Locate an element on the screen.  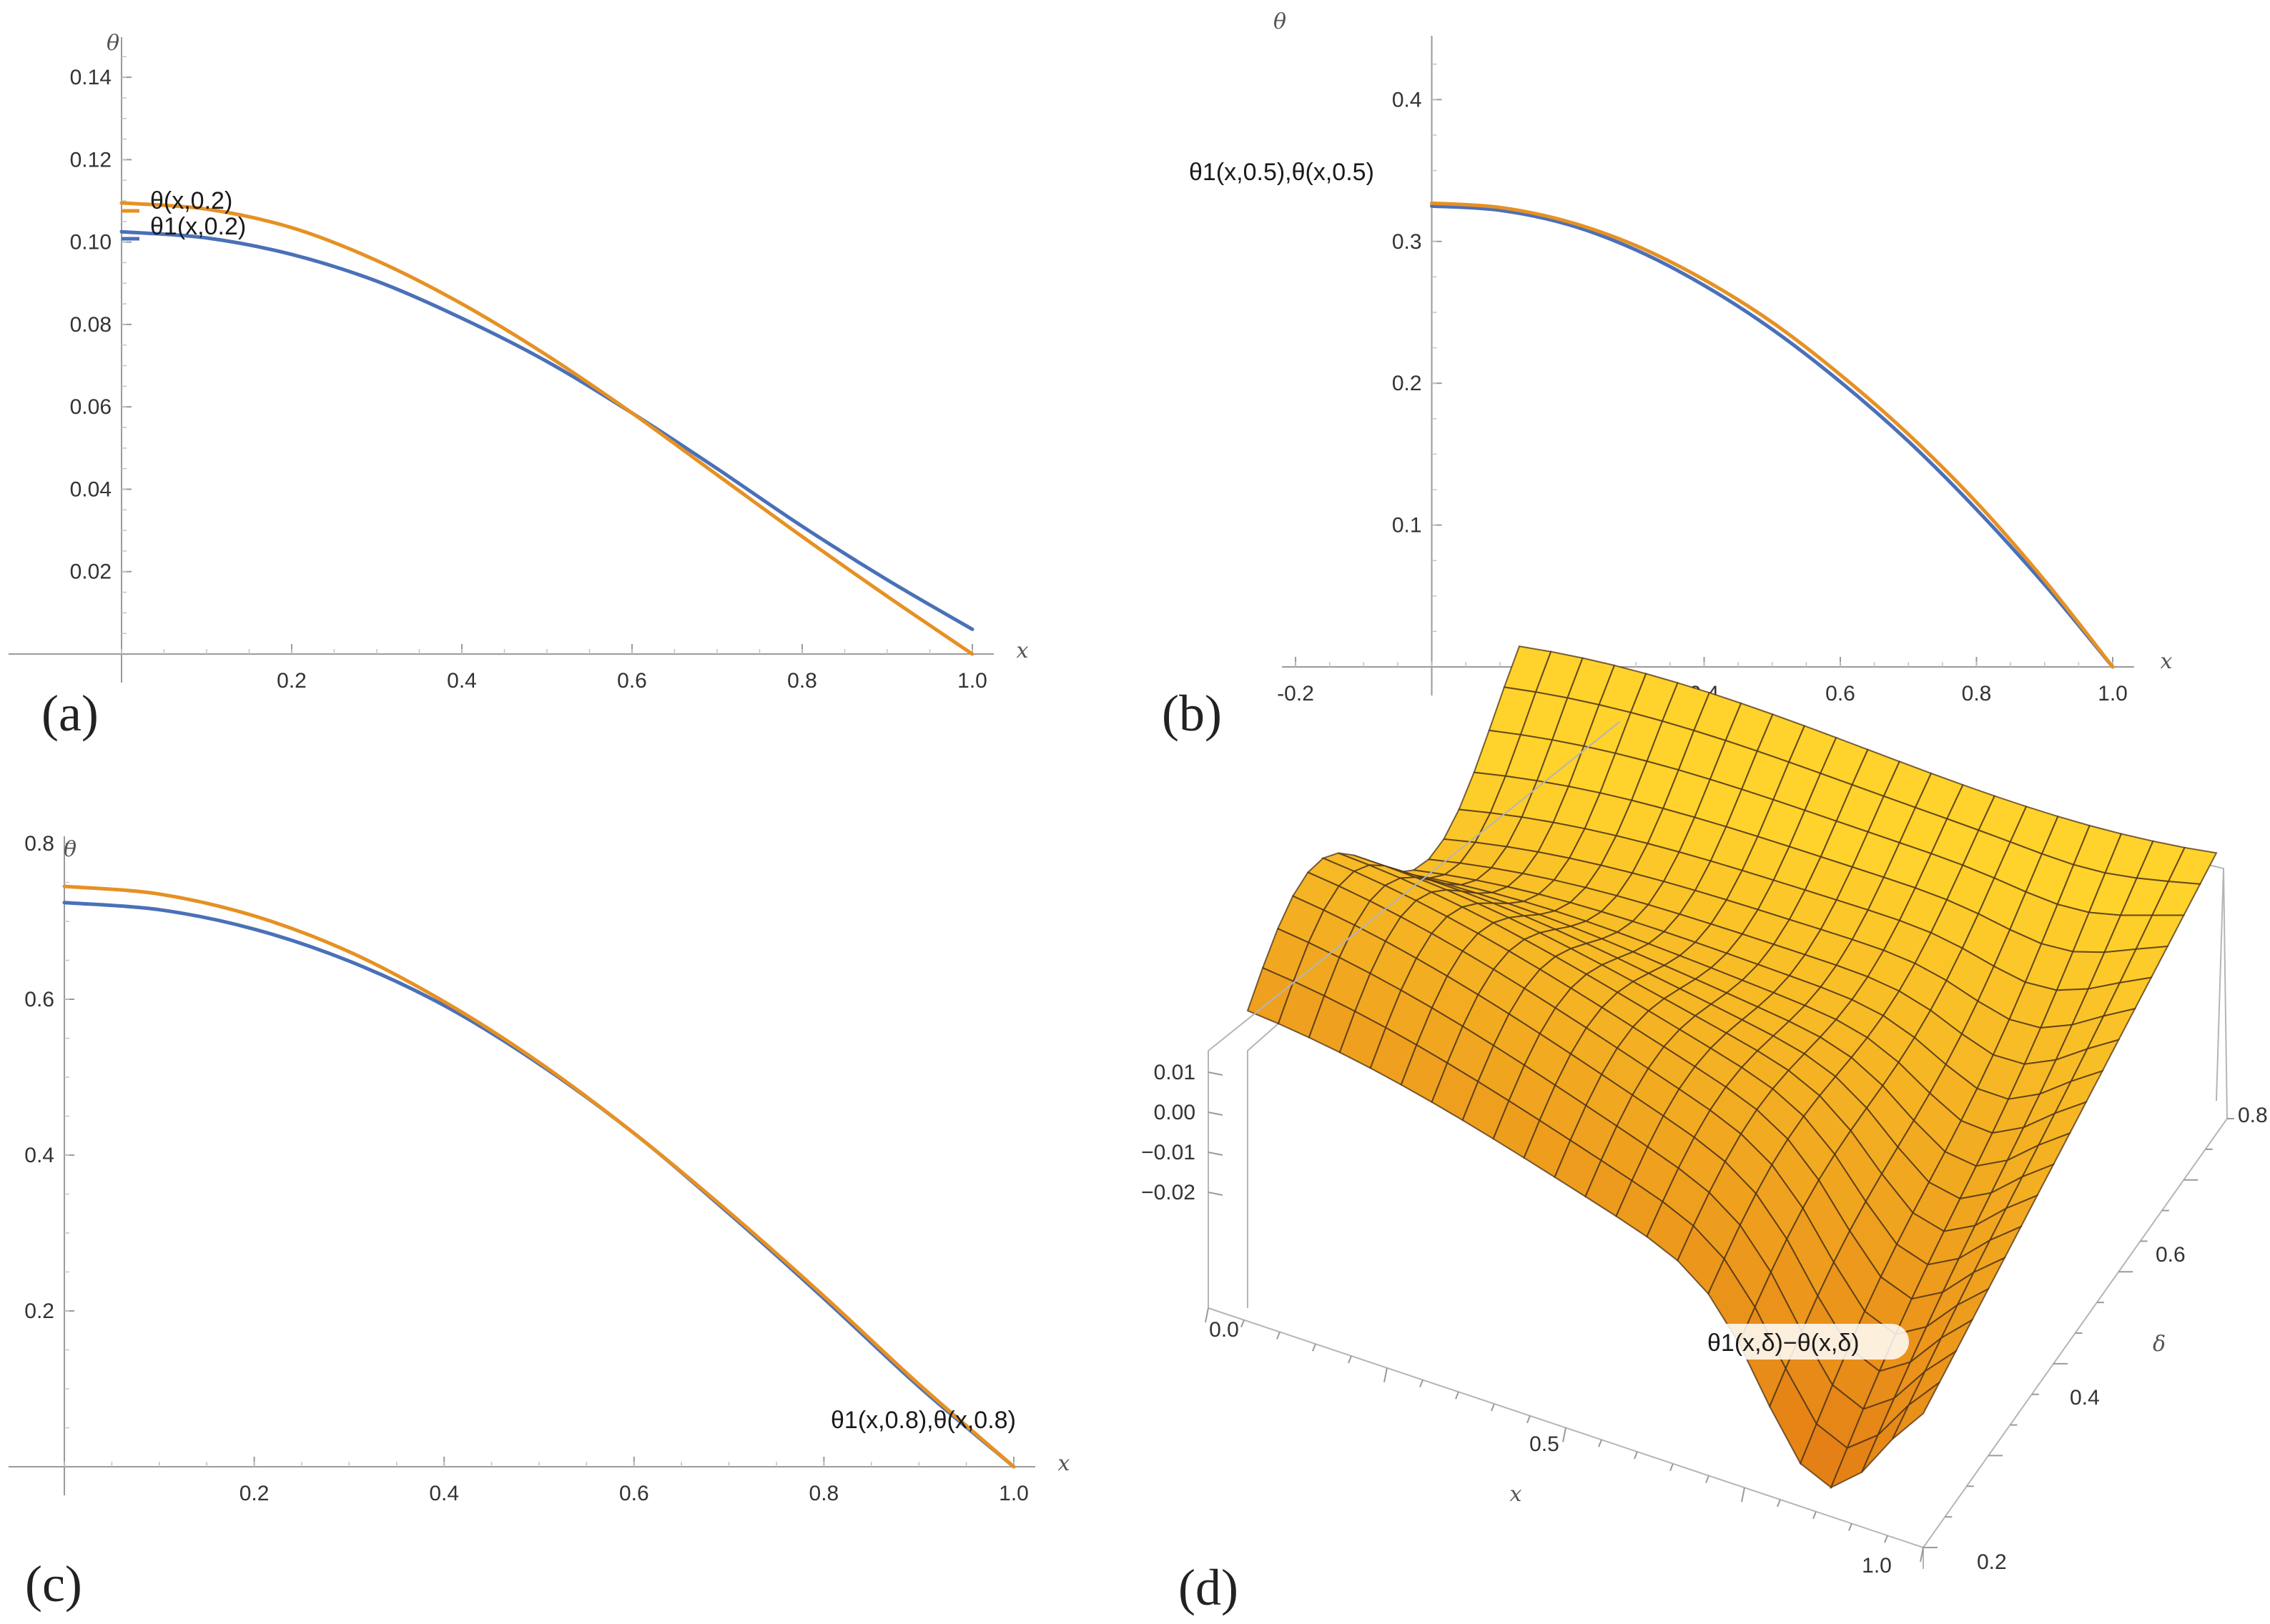
panel-c-x-tick-label: 0.8 is located at coordinates (824, 1494).